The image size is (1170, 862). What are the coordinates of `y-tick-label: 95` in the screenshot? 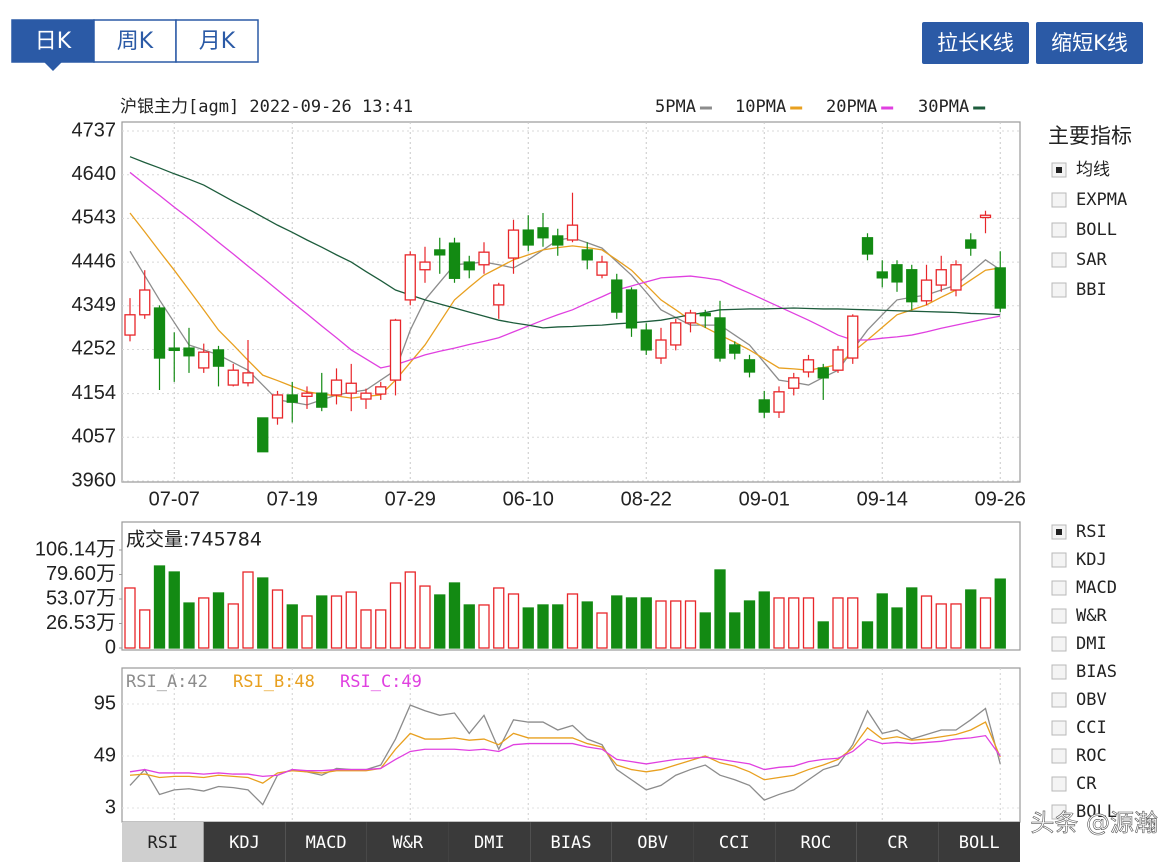 It's located at (105, 703).